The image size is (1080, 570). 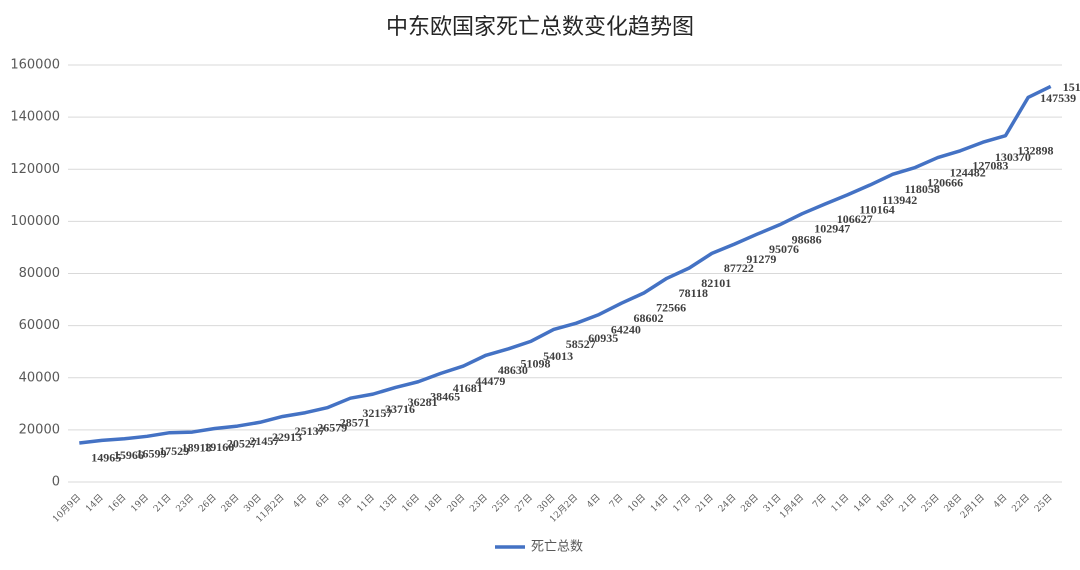 I want to click on y-tick-label: 0, so click(x=56, y=482).